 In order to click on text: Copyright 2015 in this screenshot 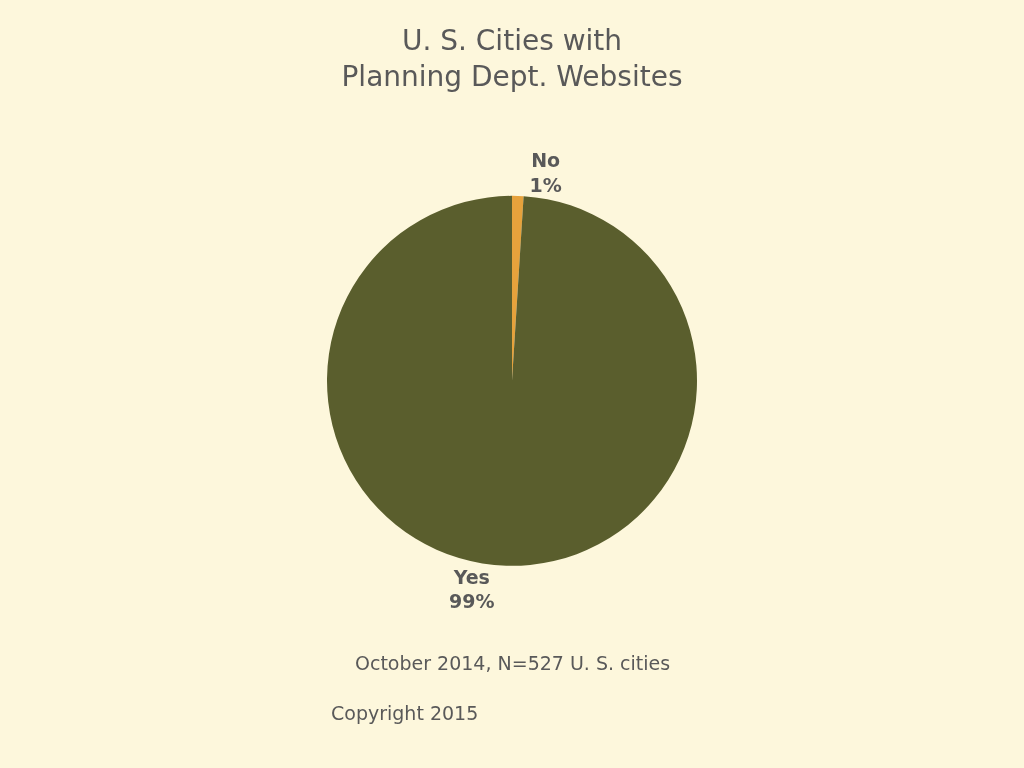, I will do `click(405, 713)`.